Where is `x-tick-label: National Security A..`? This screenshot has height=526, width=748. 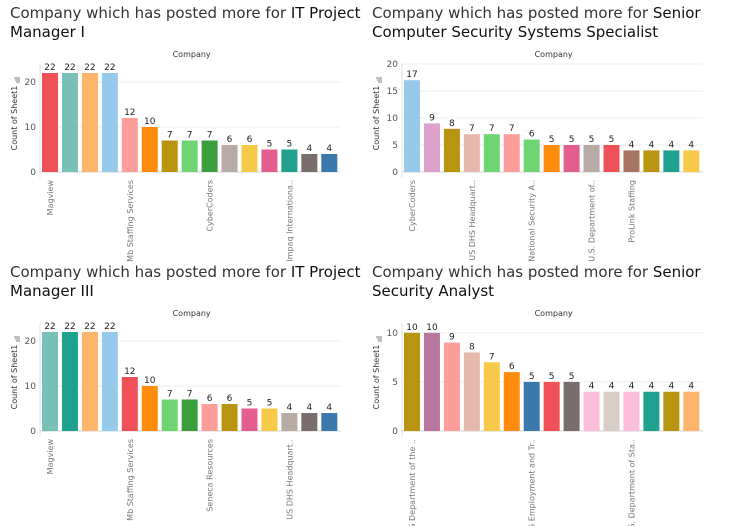
x-tick-label: National Security A.. is located at coordinates (532, 221).